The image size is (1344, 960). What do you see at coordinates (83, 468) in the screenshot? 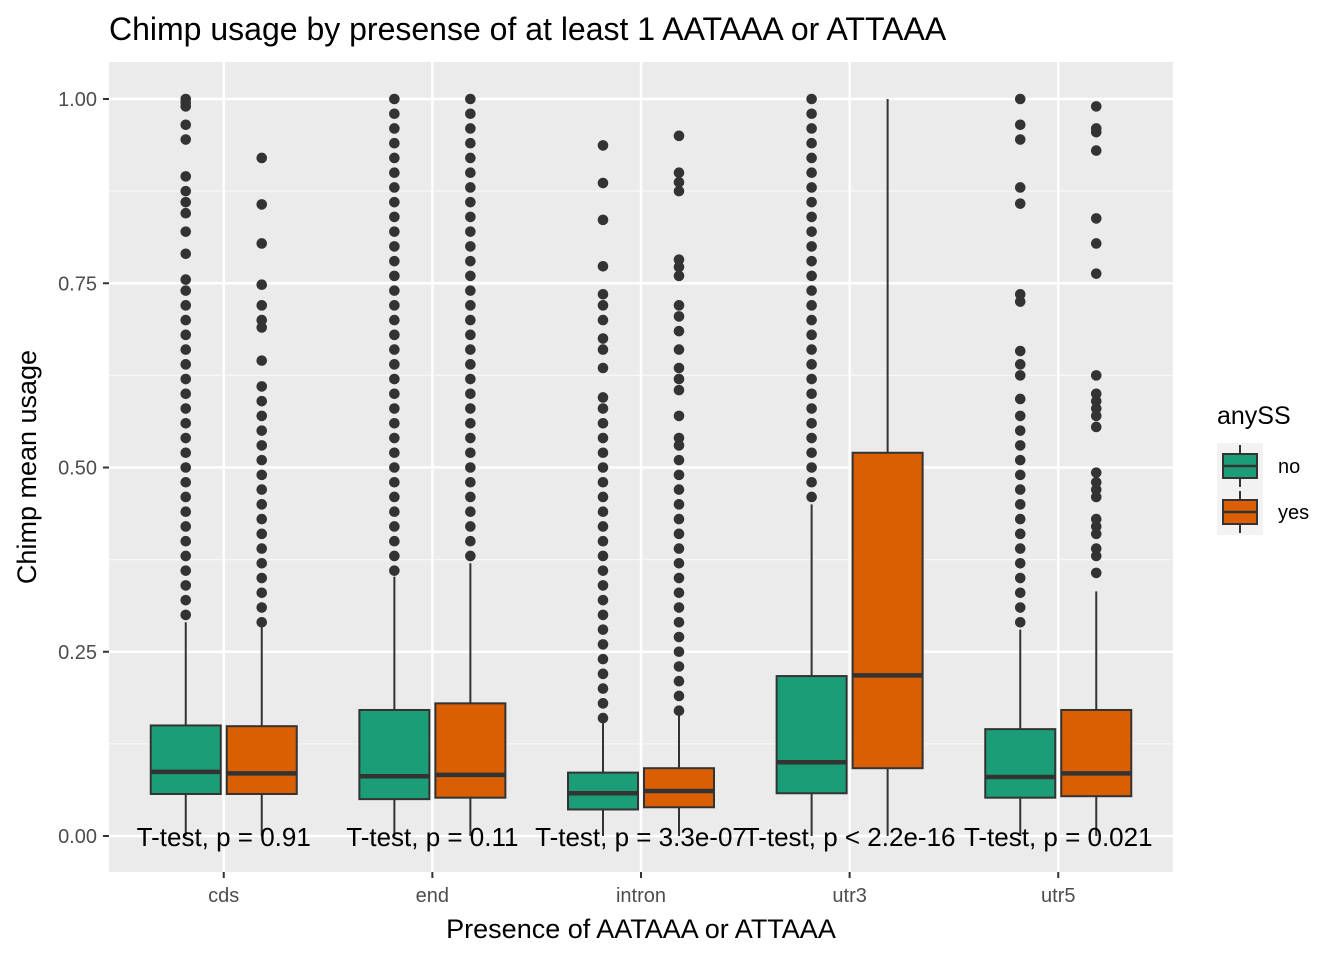
I see `y-axis: 0.00 0.25 0.50 0.75 1.00` at bounding box center [83, 468].